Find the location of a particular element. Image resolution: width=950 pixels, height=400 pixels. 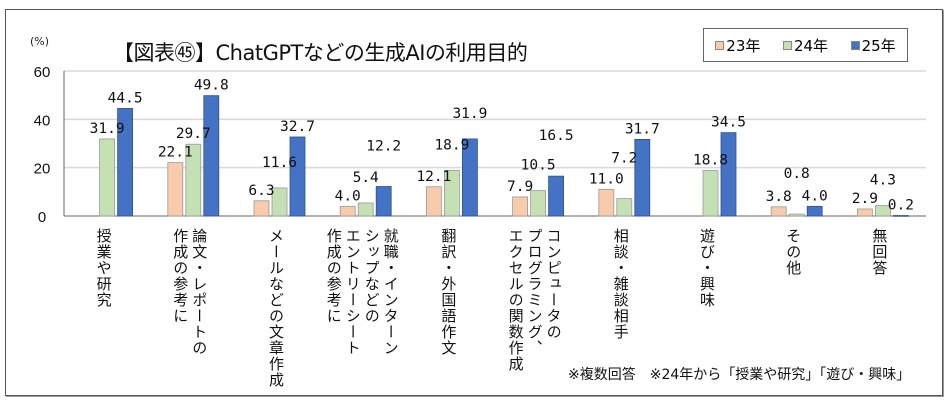

y-tick-label: 0 is located at coordinates (42, 217).